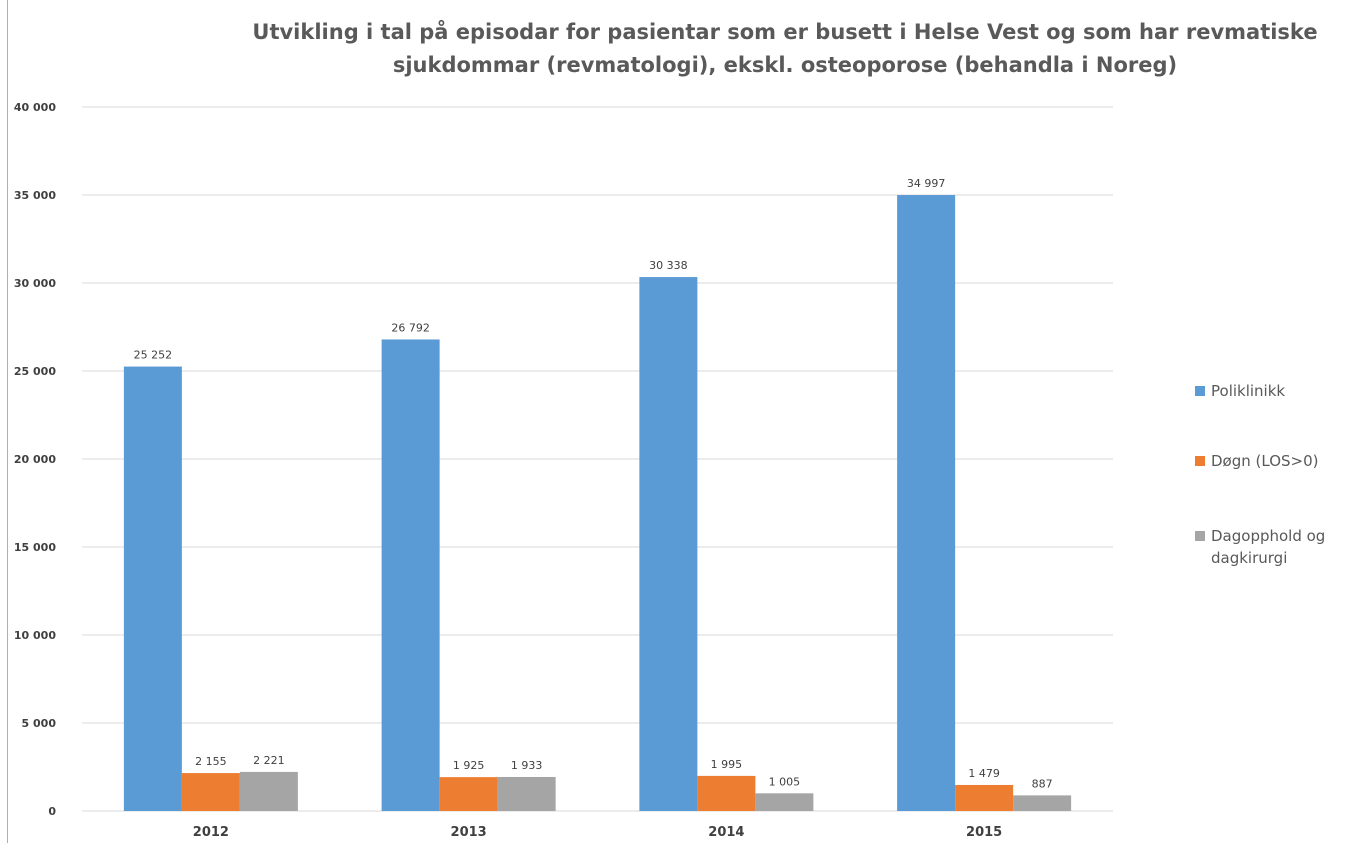 This screenshot has height=844, width=1357. I want to click on y-tick-label: 40 000, so click(35, 107).